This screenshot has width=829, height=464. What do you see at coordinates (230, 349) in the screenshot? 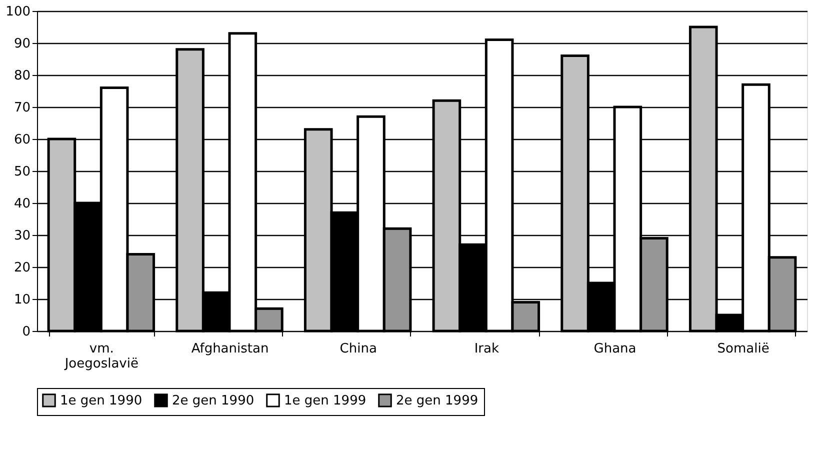
I see `x-tick-label: Afghanistan` at bounding box center [230, 349].